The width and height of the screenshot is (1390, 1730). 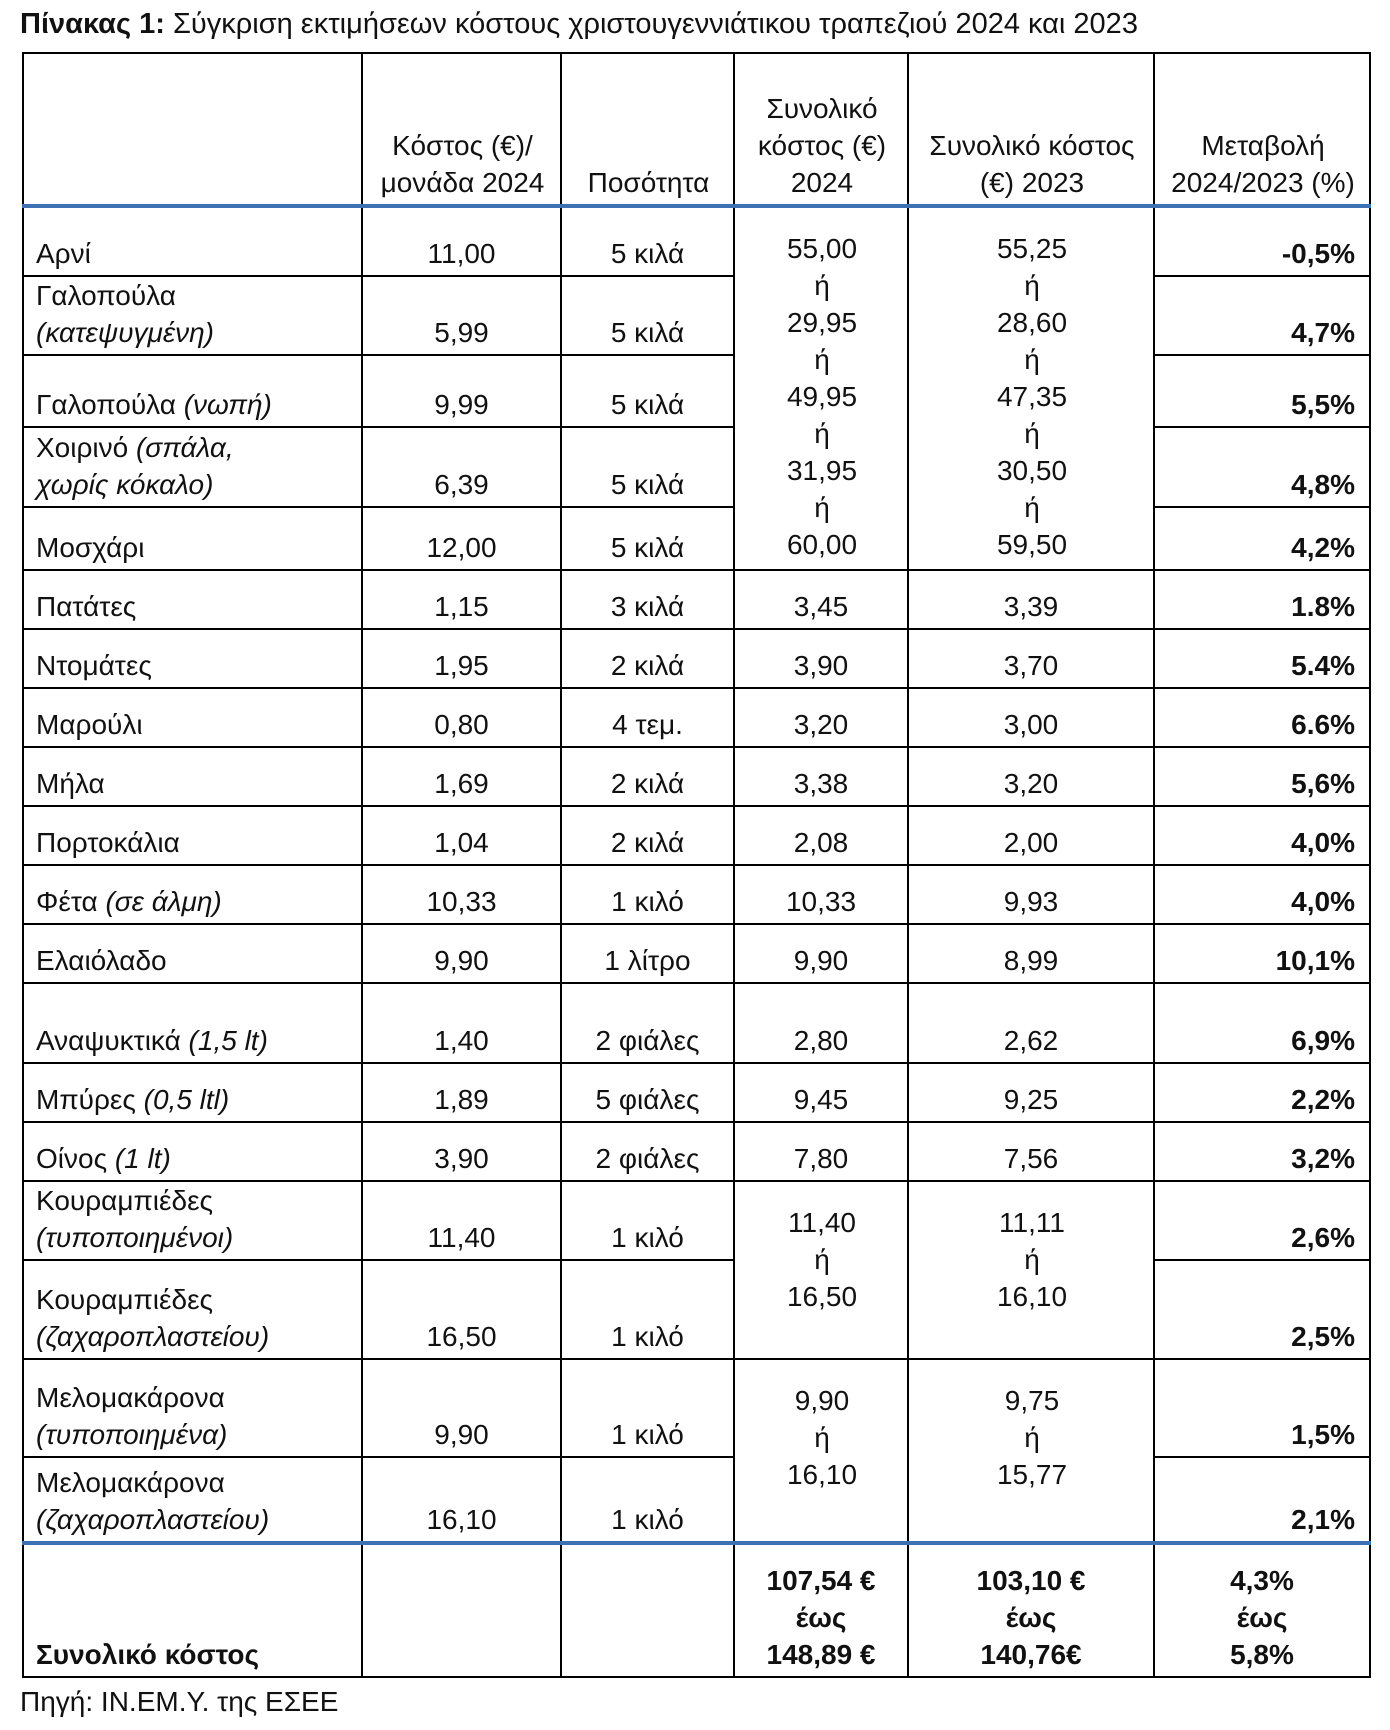 I want to click on total-value: 55,25, so click(x=1032, y=248).